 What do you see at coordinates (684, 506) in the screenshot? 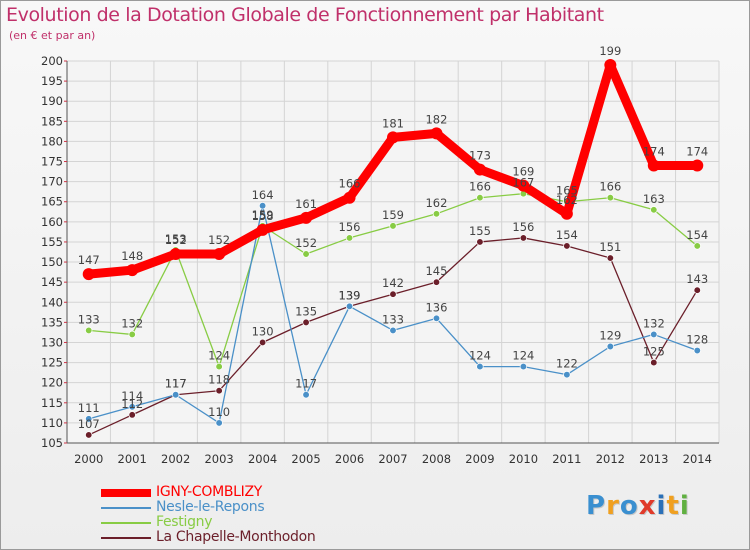
I see `logo-letter: i` at bounding box center [684, 506].